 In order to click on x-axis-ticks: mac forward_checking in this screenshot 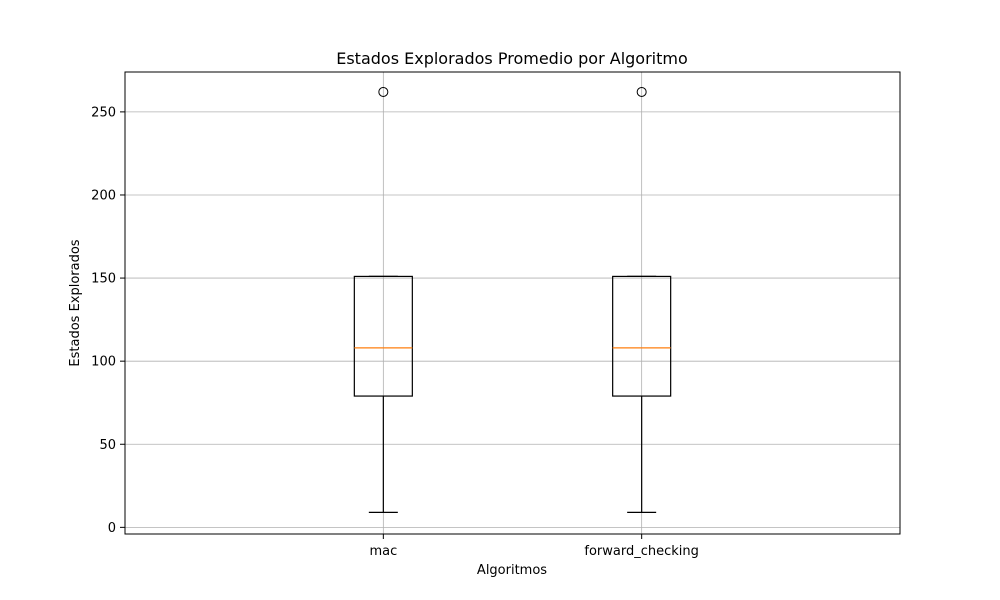, I will do `click(534, 546)`.